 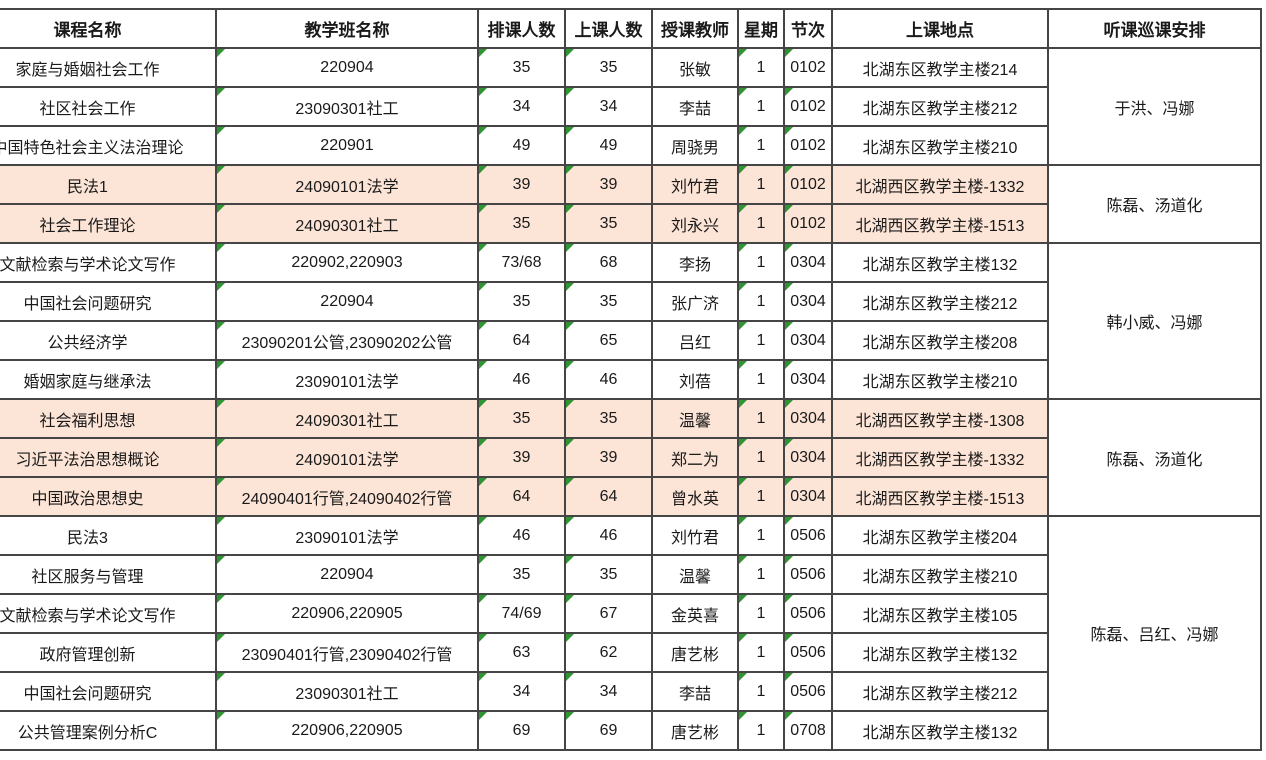 What do you see at coordinates (695, 301) in the screenshot?
I see `cell-teacher: 张广济` at bounding box center [695, 301].